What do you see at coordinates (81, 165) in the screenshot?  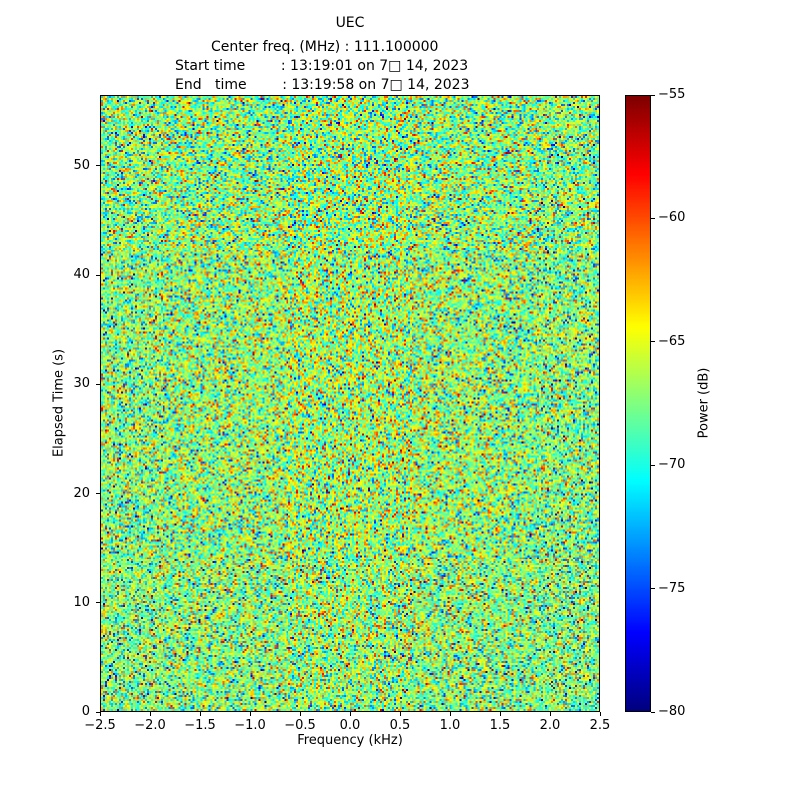 I see `y-tick-label: 50` at bounding box center [81, 165].